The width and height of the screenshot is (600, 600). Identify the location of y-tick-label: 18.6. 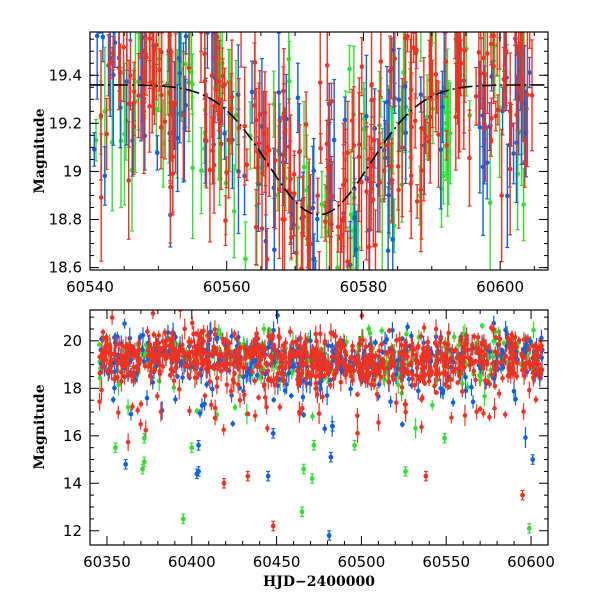
(65, 268).